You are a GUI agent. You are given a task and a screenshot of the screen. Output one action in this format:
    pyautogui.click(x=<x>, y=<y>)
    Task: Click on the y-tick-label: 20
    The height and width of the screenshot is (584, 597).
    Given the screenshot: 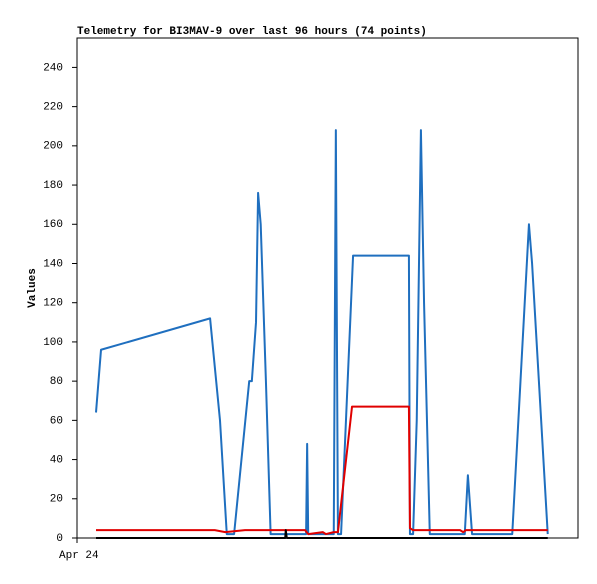 What is the action you would take?
    pyautogui.click(x=56, y=500)
    